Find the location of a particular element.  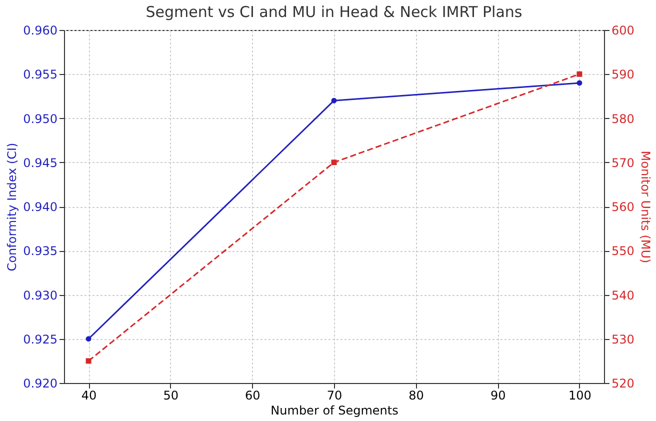

y2-tick-label: 560 is located at coordinates (623, 207).